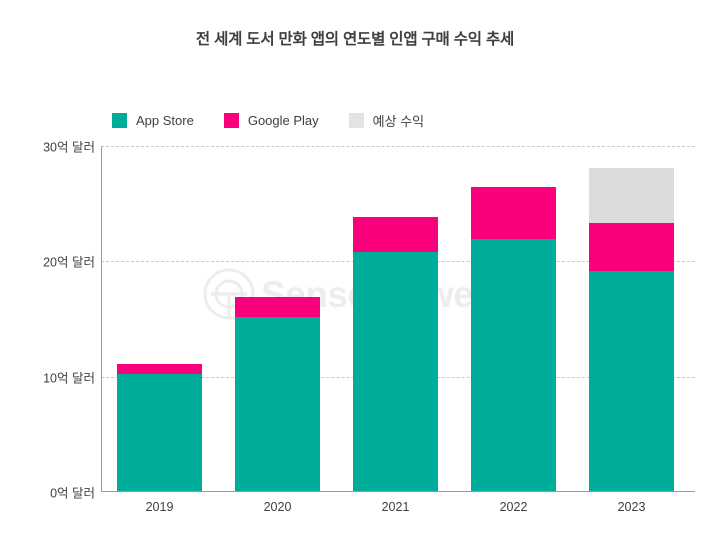 This screenshot has width=710, height=545. What do you see at coordinates (69, 378) in the screenshot?
I see `y-tick-label-10: 10억 달러` at bounding box center [69, 378].